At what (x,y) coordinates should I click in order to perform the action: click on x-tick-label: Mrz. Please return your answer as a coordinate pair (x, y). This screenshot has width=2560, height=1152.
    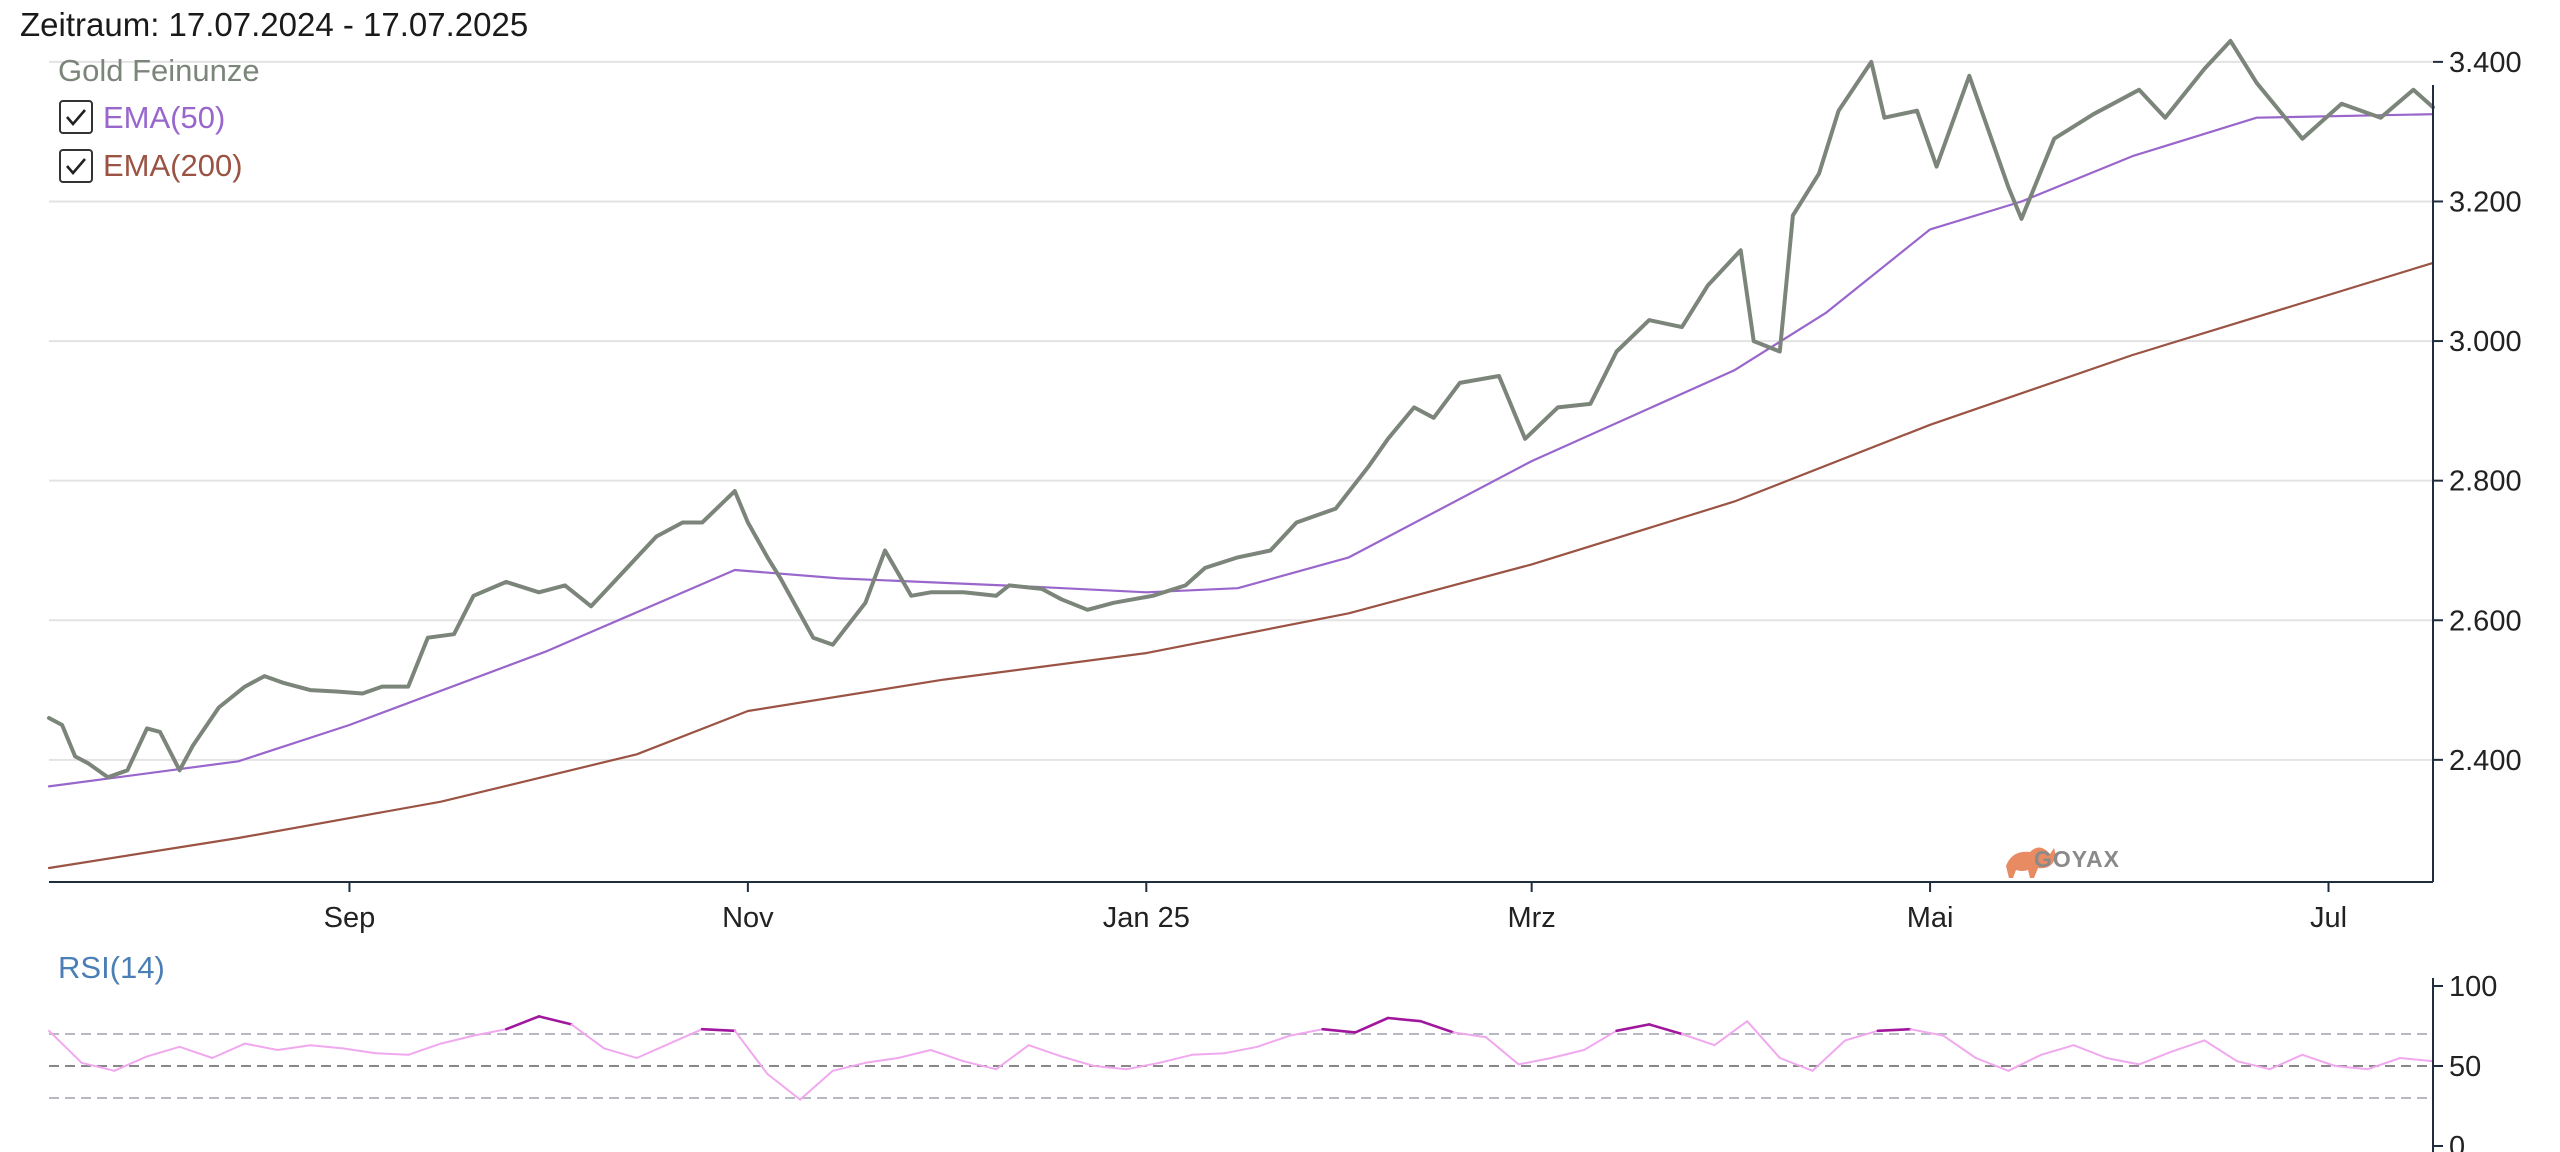
    Looking at the image, I should click on (1531, 918).